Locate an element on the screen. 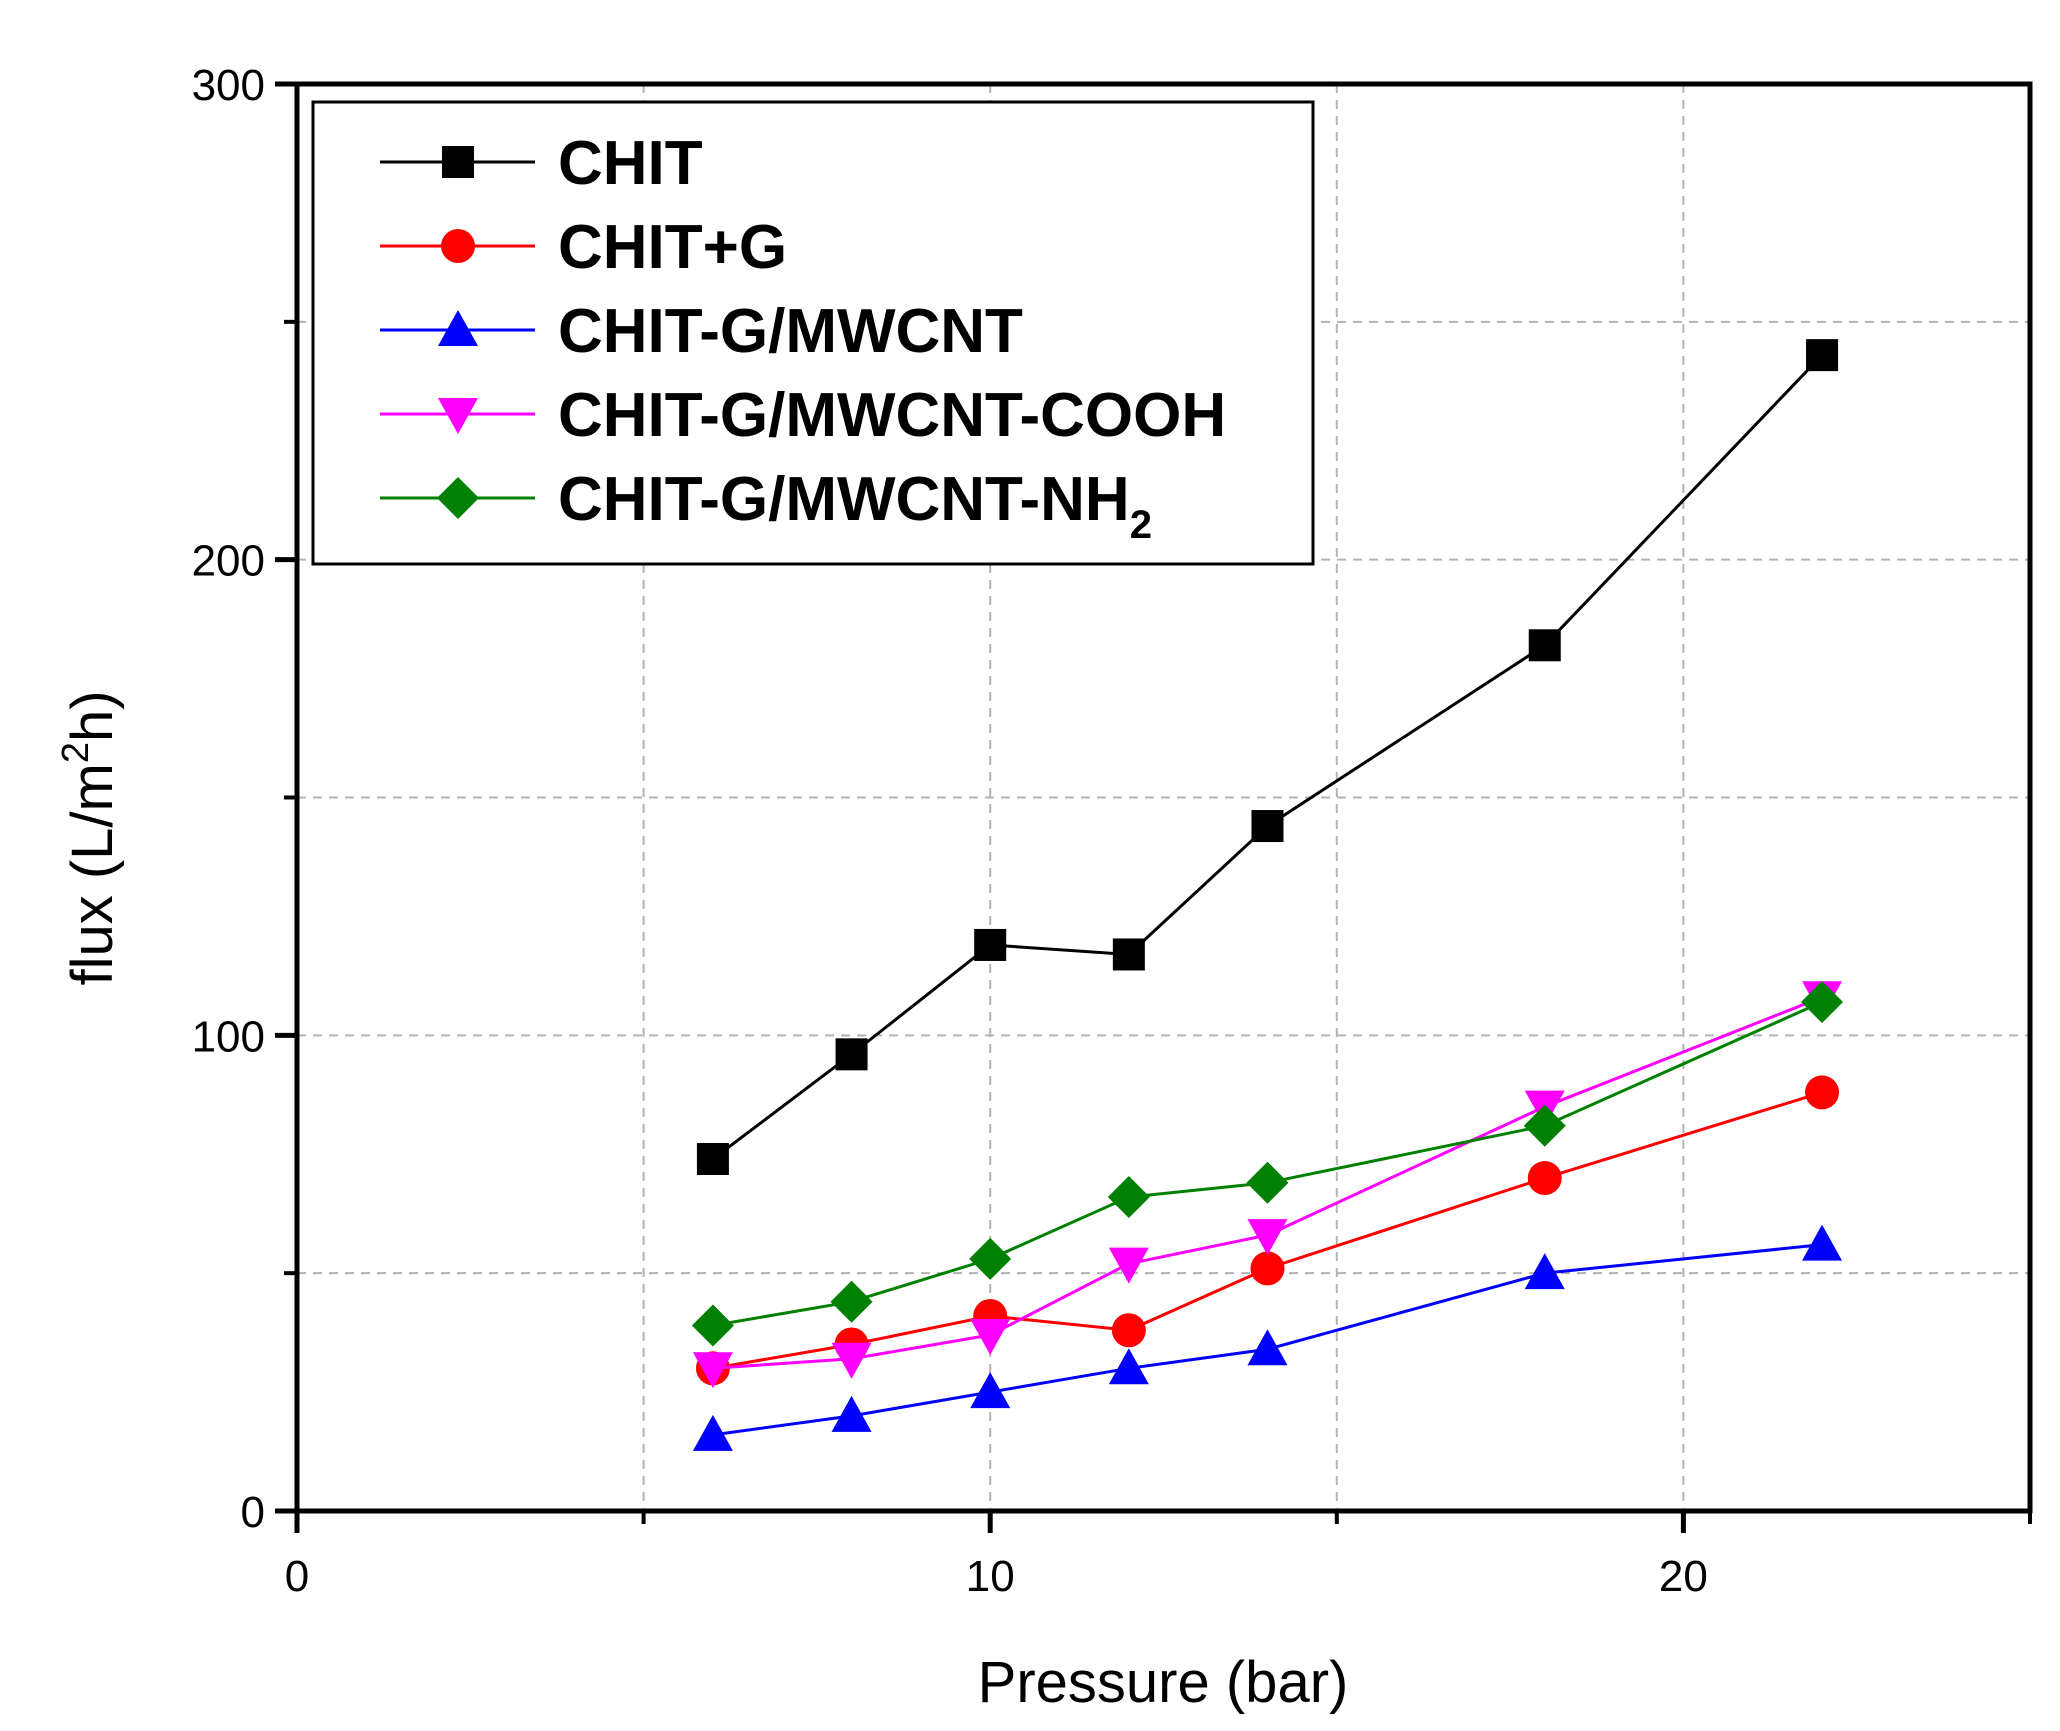 Image resolution: width=2060 pixels, height=1731 pixels. legend-label-text-4: CHIT-G/MWCNT-COOH is located at coordinates (892, 415).